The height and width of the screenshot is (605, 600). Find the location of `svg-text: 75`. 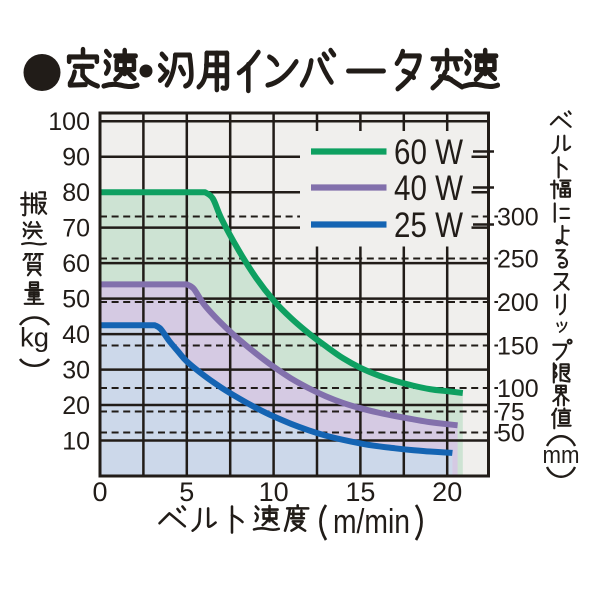

svg-text: 75 is located at coordinates (511, 413).